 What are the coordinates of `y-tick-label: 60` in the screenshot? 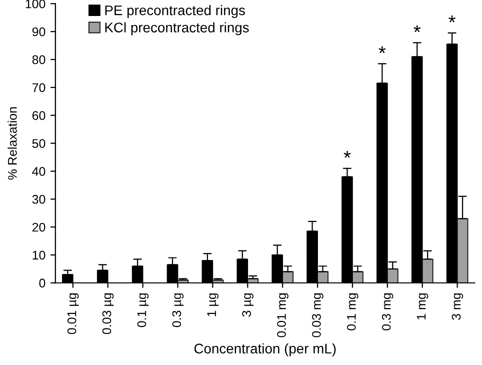 It's located at (39, 115).